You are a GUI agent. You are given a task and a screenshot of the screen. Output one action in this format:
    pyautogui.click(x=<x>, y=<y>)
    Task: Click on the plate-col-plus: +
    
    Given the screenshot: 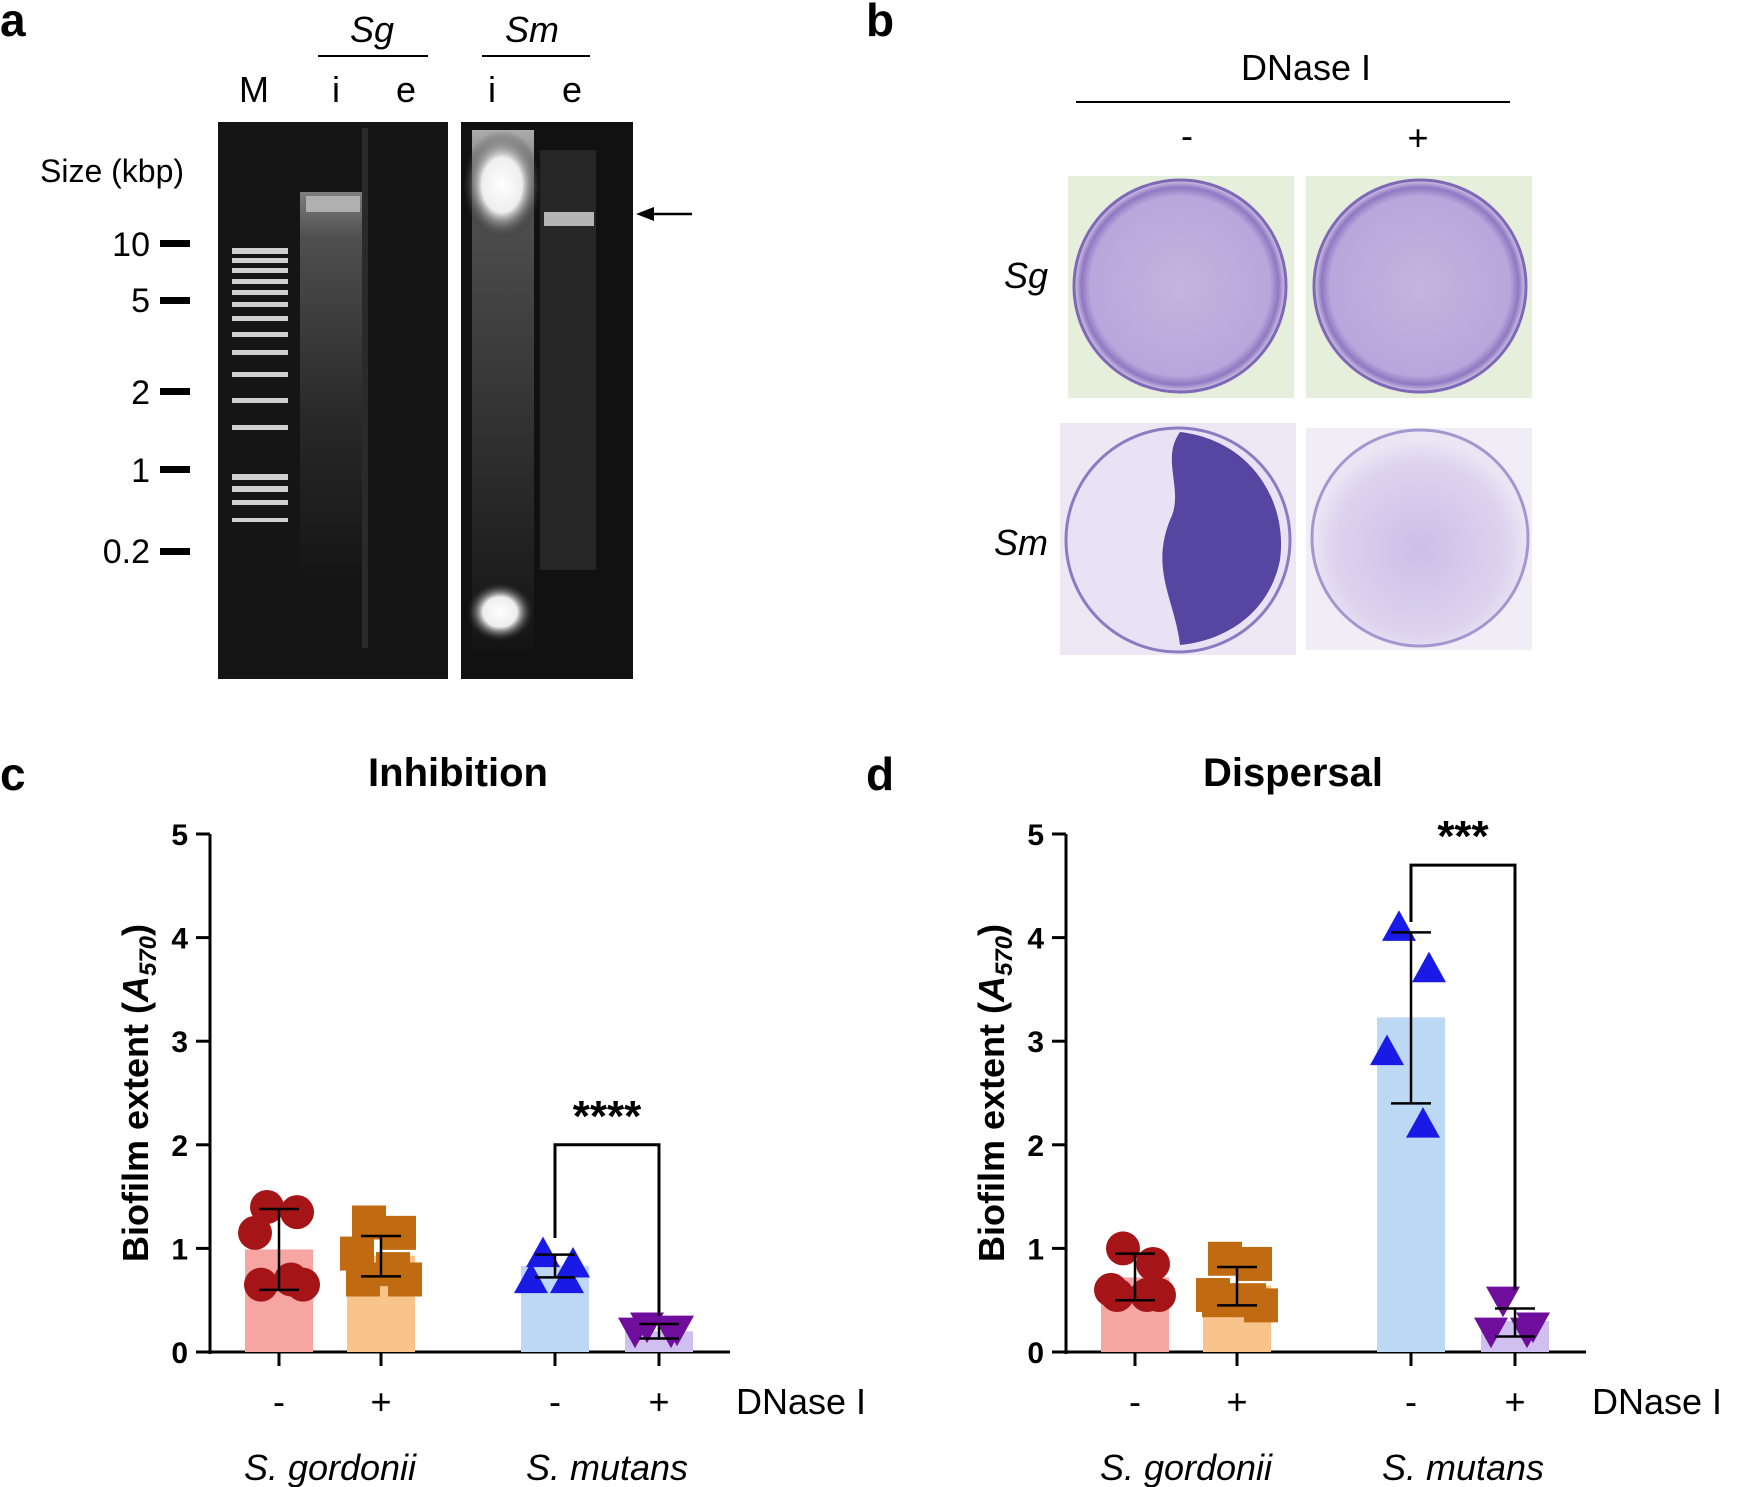 What is the action you would take?
    pyautogui.click(x=1417, y=137)
    